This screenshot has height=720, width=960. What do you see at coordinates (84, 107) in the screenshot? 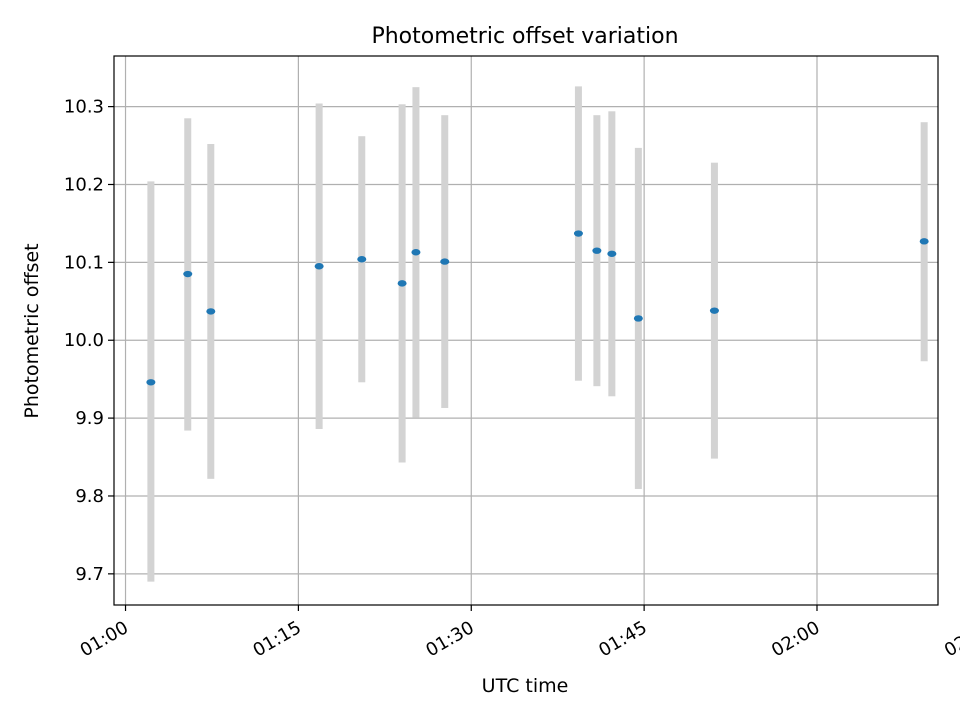
I see `y-tick-label: 10.3` at bounding box center [84, 107].